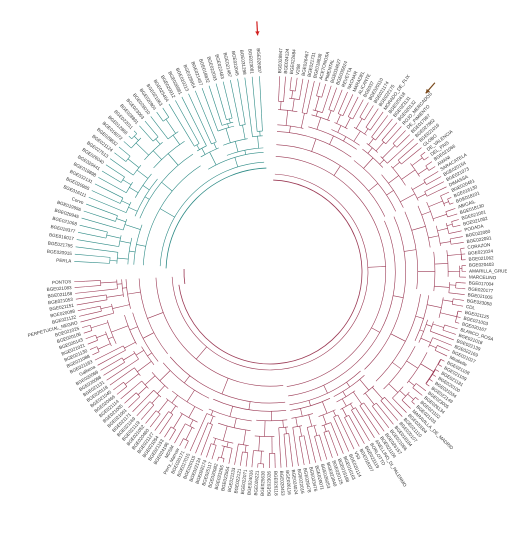  I want to click on tip-label: BGE020071, so click(319, 478).